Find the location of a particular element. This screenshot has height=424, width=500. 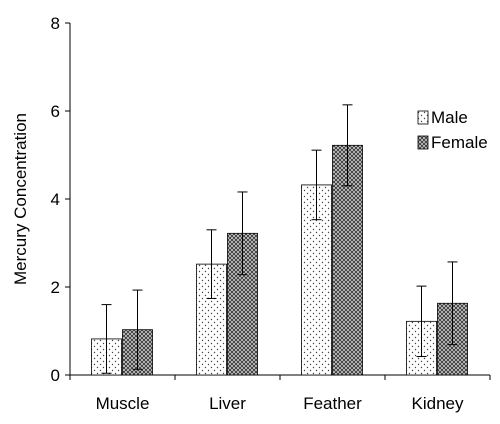

error-bar-male-liver is located at coordinates (211, 264).